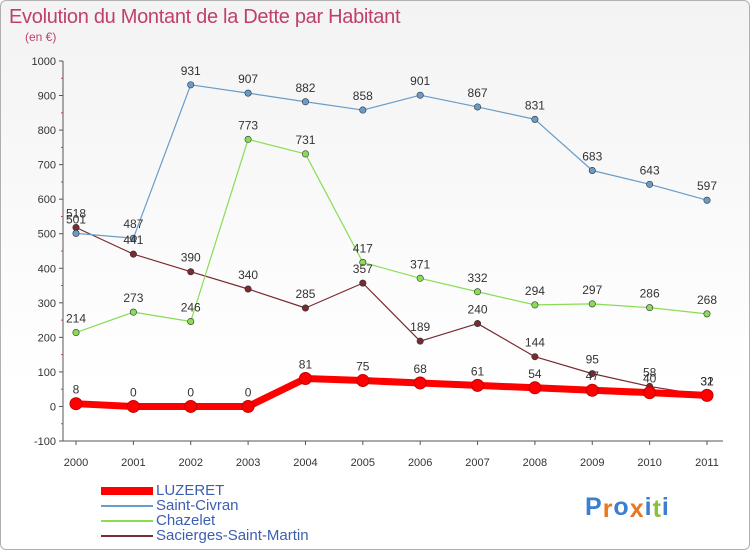 The image size is (750, 550). I want to click on y-tick-label: 700, so click(47, 166).